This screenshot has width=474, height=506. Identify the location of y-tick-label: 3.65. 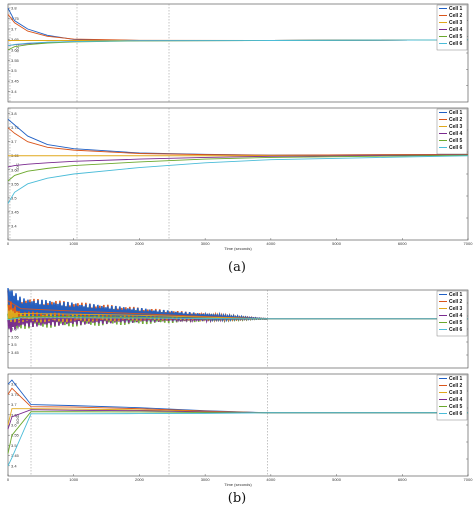
(15, 414).